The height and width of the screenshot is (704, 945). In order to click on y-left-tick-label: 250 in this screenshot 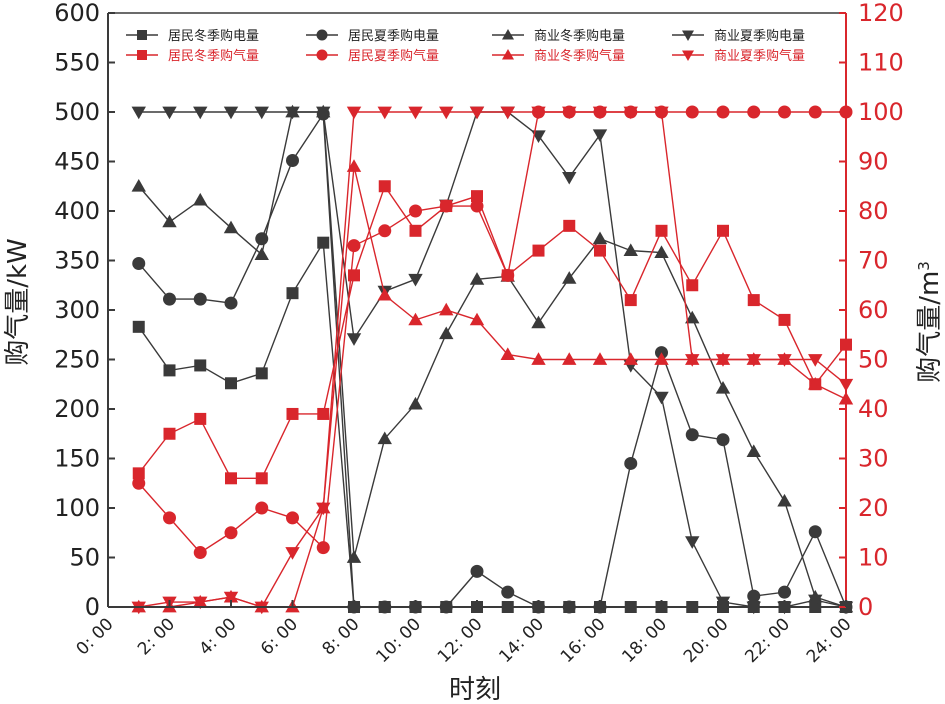, I will do `click(77, 360)`.